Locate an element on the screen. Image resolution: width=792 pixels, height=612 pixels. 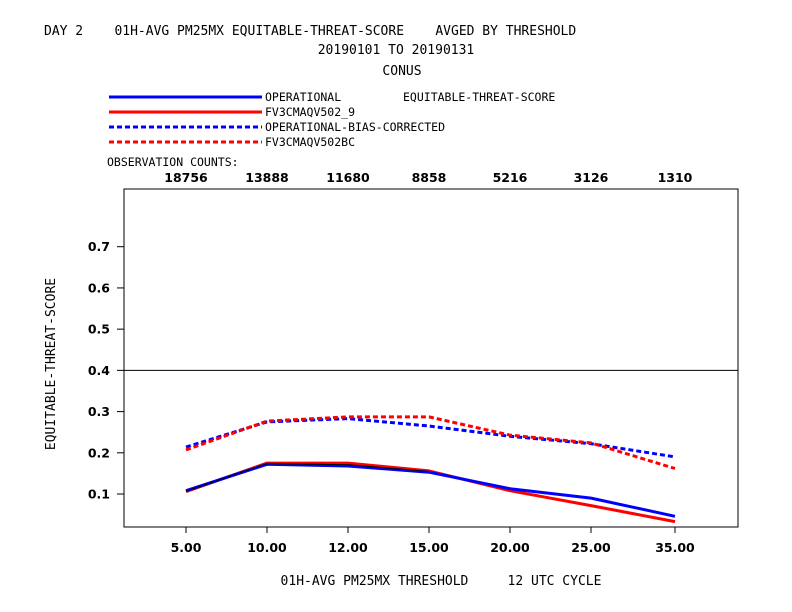
y-axis: 0.1 0.2 0.3 0.4 0.5 0.6 0.7 is located at coordinates (106, 370).